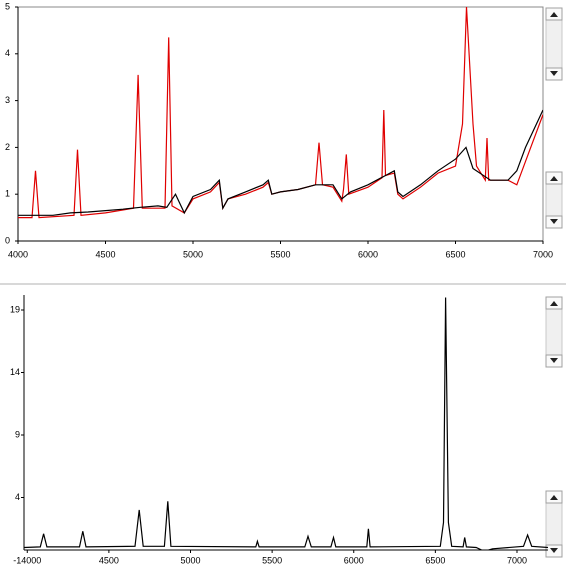 The image size is (566, 571). What do you see at coordinates (15, 309) in the screenshot?
I see `y-tick-label: 19` at bounding box center [15, 309].